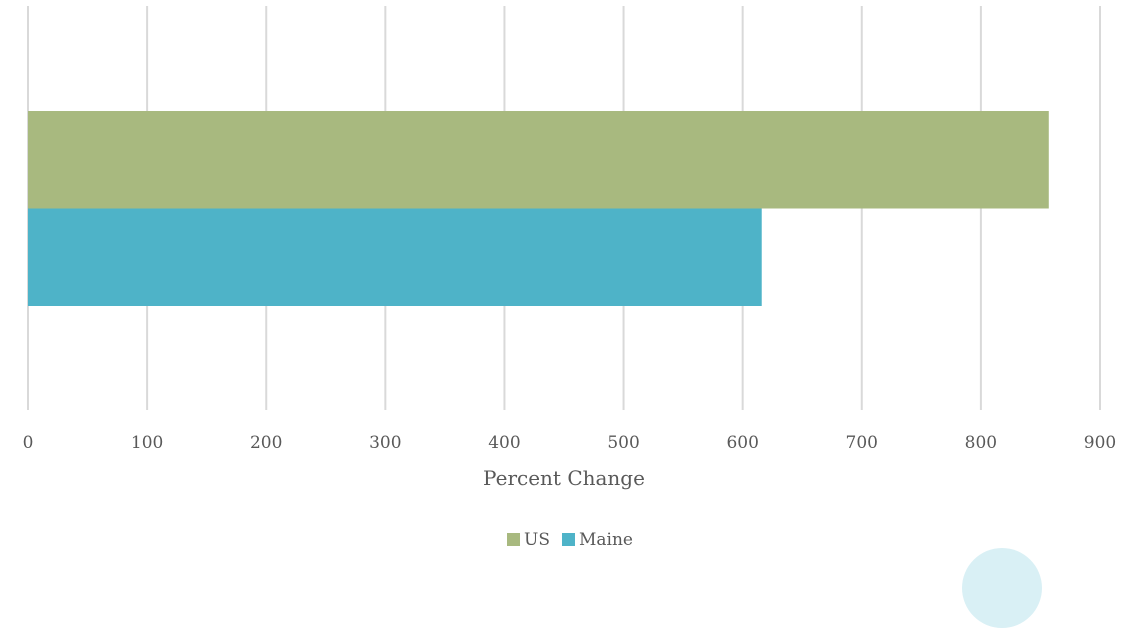 The image size is (1140, 628). I want to click on x-tick-label-500: 500, so click(623, 443).